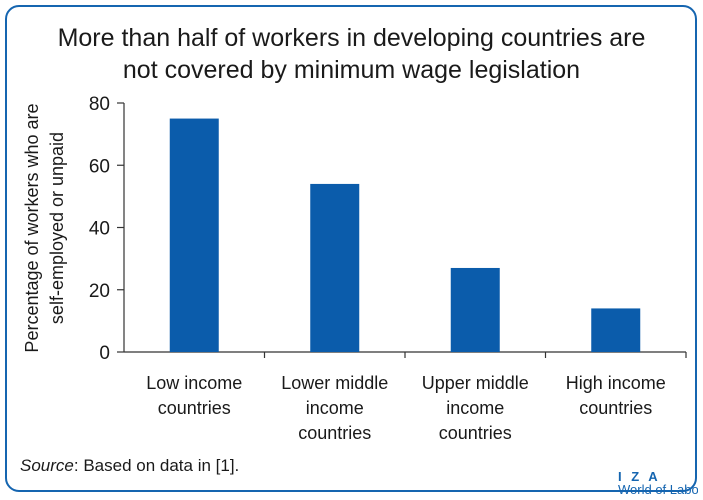 Image resolution: width=703 pixels, height=500 pixels. Describe the element at coordinates (475, 383) in the screenshot. I see `x-tick-label: Upper middle` at that location.